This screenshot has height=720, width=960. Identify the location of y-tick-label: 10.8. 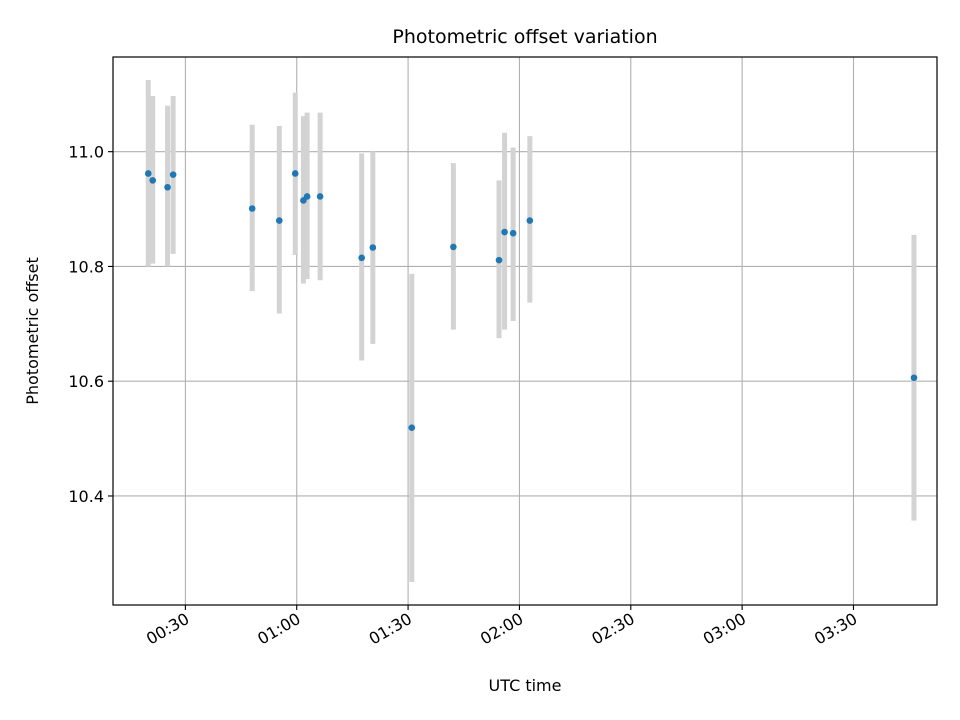
(86, 266).